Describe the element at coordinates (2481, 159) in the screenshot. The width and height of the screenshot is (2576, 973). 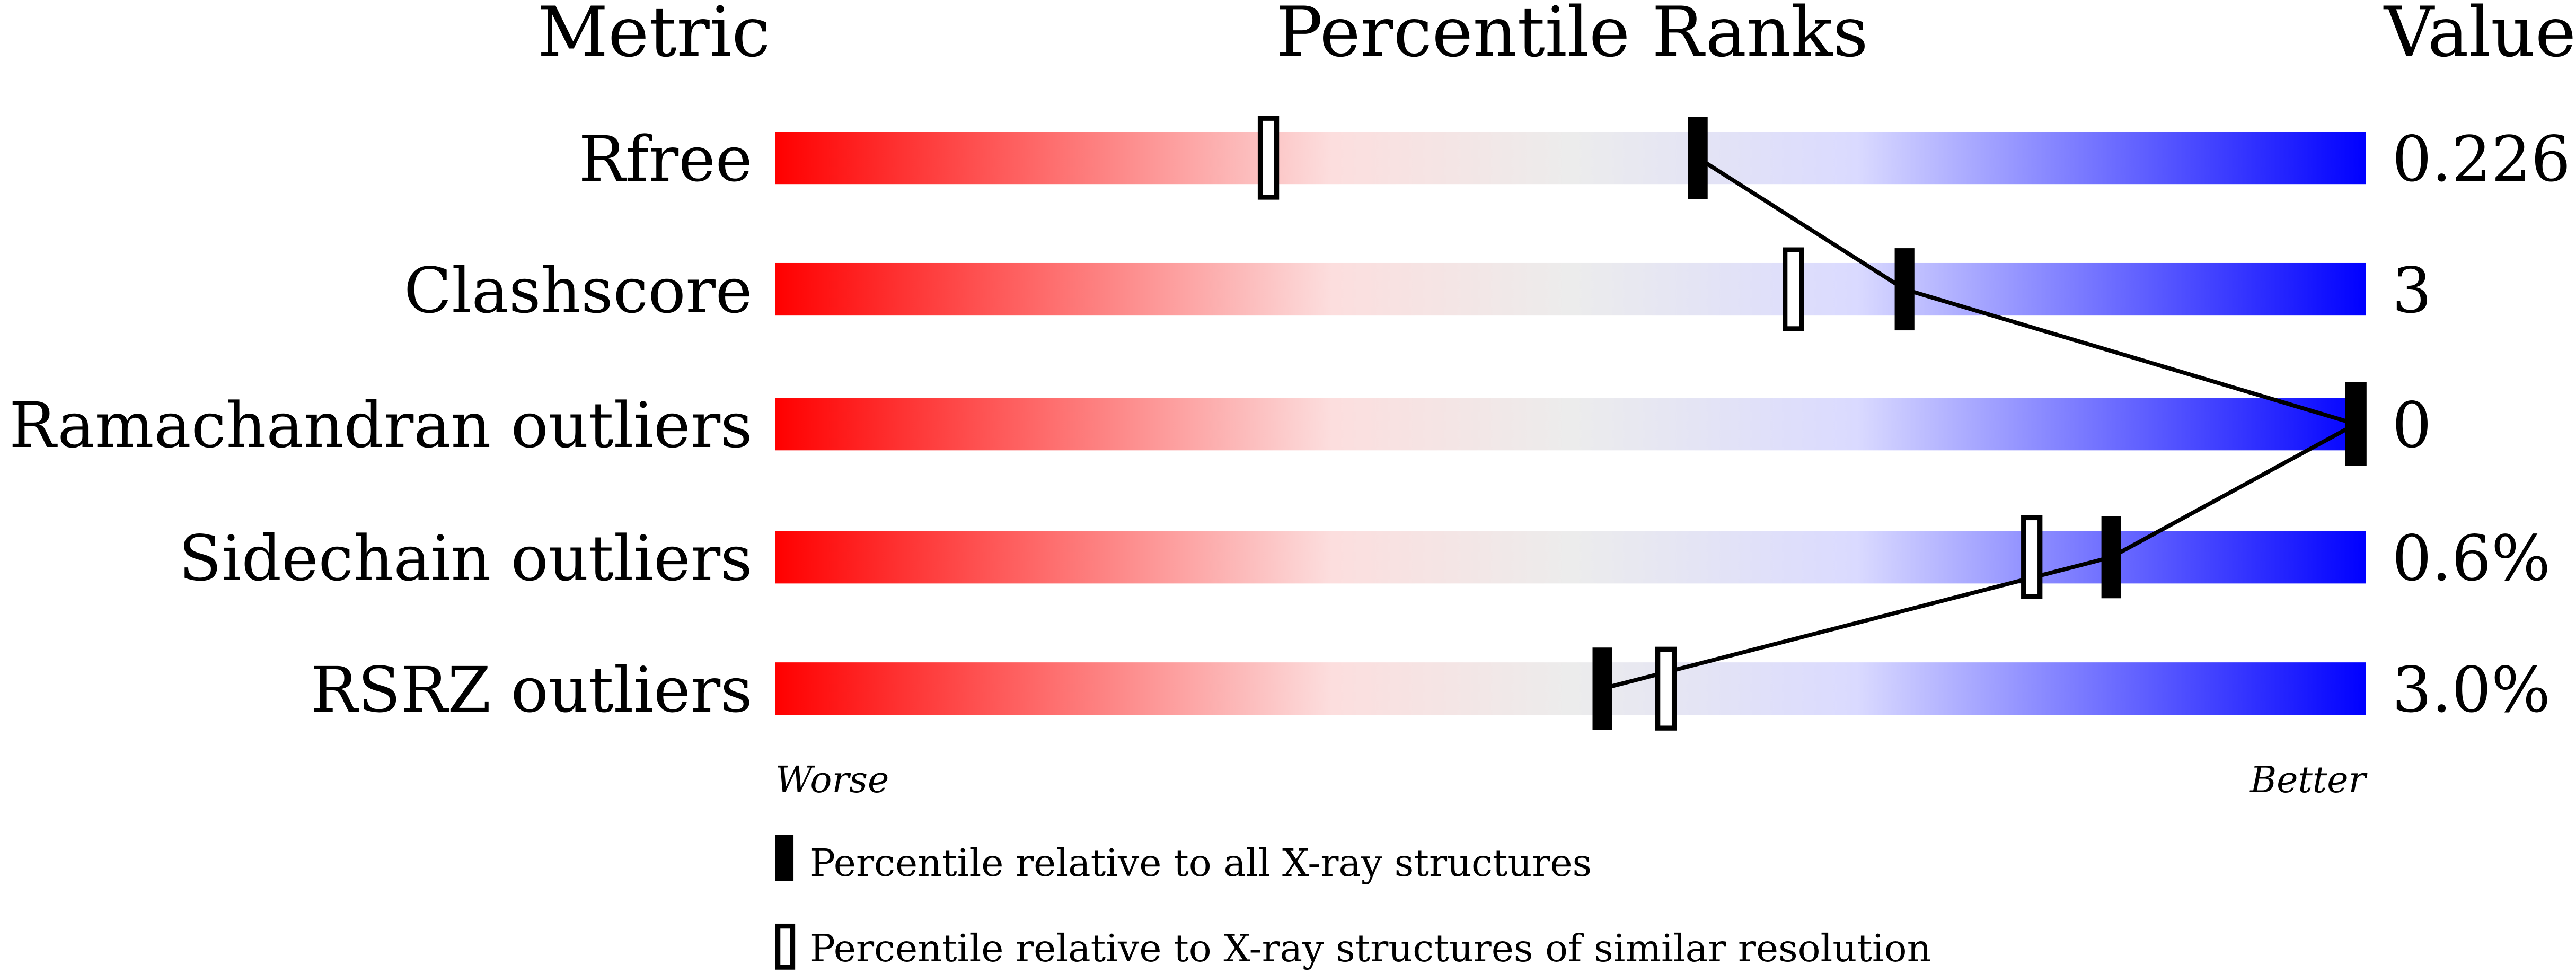
I see `metric-value: 0.226` at that location.